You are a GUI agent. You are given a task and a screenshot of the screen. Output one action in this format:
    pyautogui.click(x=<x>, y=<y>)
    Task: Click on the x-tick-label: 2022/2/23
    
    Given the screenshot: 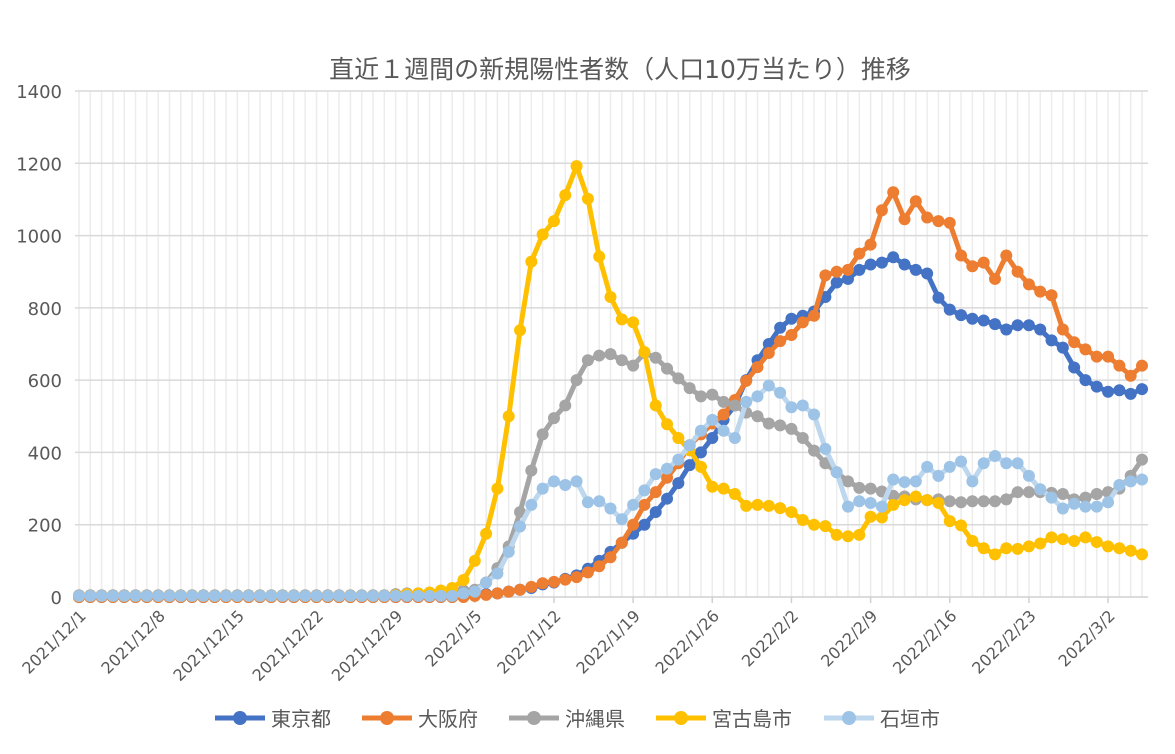 What is the action you would take?
    pyautogui.click(x=1003, y=641)
    